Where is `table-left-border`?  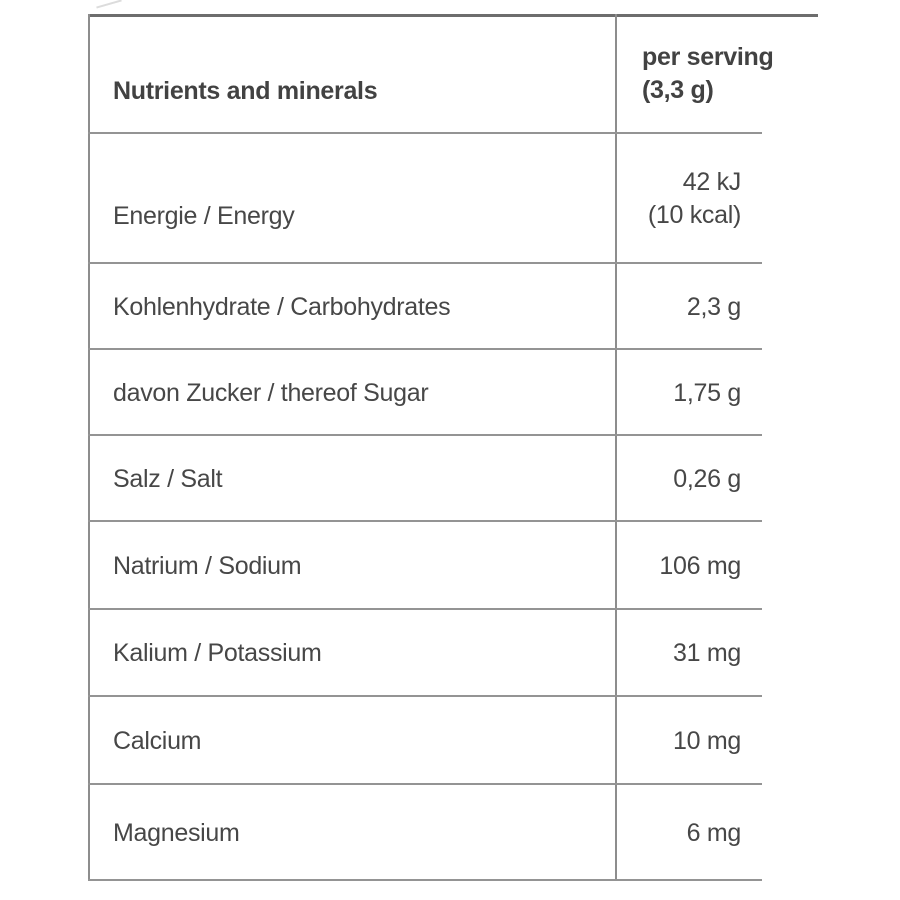 table-left-border is located at coordinates (89, 447).